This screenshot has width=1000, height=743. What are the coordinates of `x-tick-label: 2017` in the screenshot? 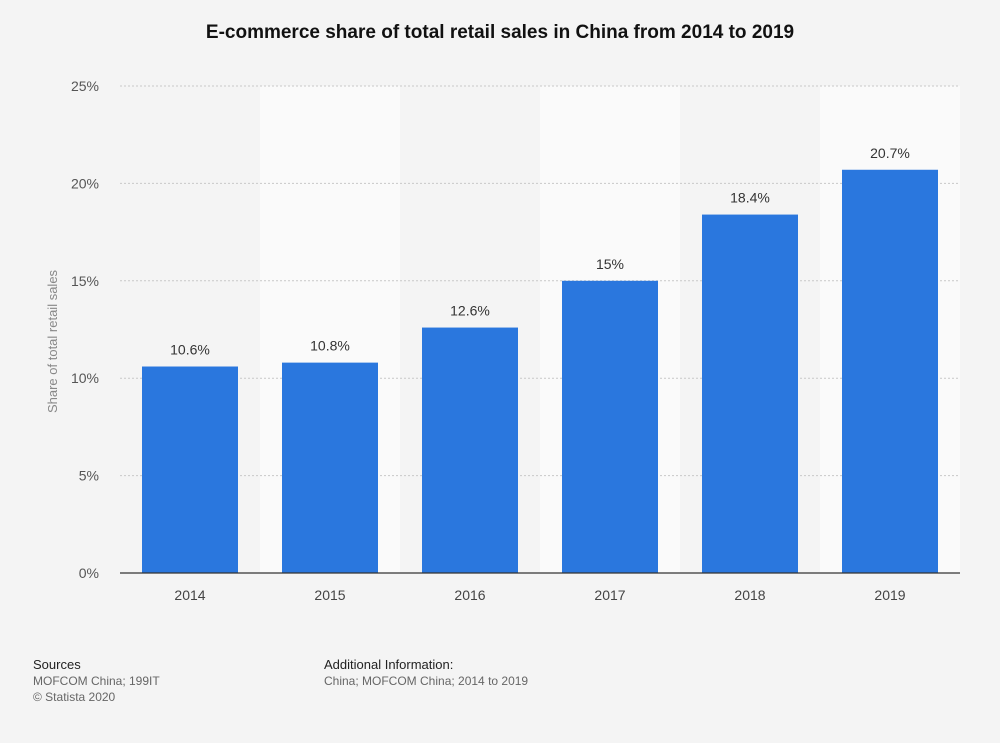 It's located at (609, 595).